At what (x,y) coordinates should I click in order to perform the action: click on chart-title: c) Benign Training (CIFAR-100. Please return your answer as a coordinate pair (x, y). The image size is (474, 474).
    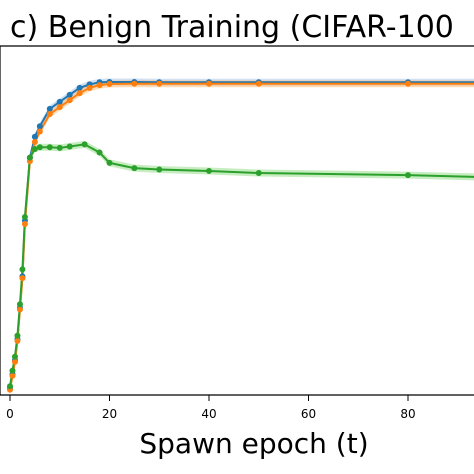
    Looking at the image, I should click on (232, 27).